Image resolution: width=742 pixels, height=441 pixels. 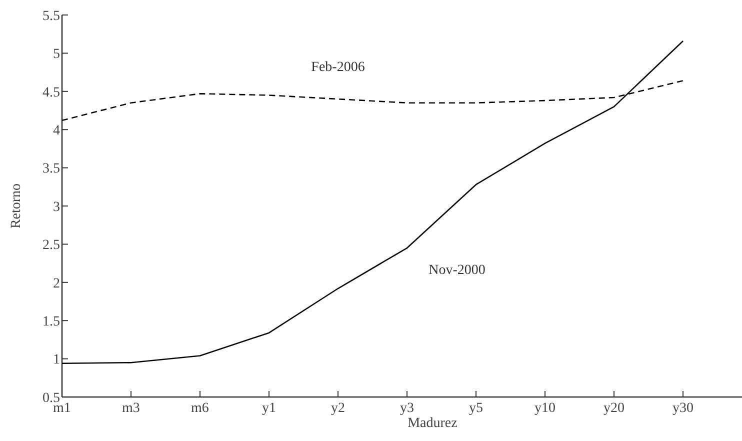 I want to click on x-tick-label: y10, so click(x=545, y=408).